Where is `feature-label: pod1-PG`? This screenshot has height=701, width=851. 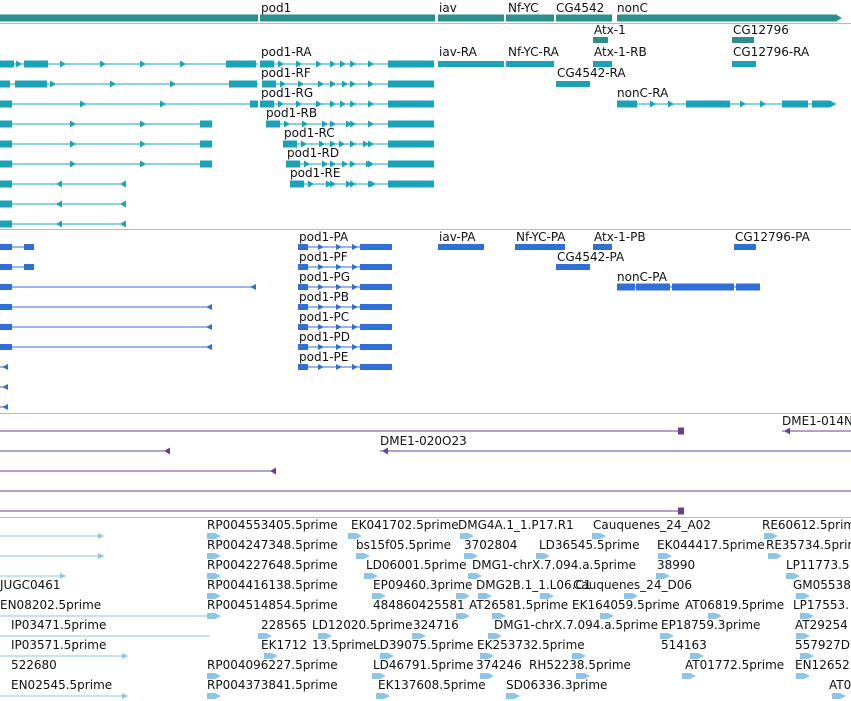 feature-label: pod1-PG is located at coordinates (325, 277).